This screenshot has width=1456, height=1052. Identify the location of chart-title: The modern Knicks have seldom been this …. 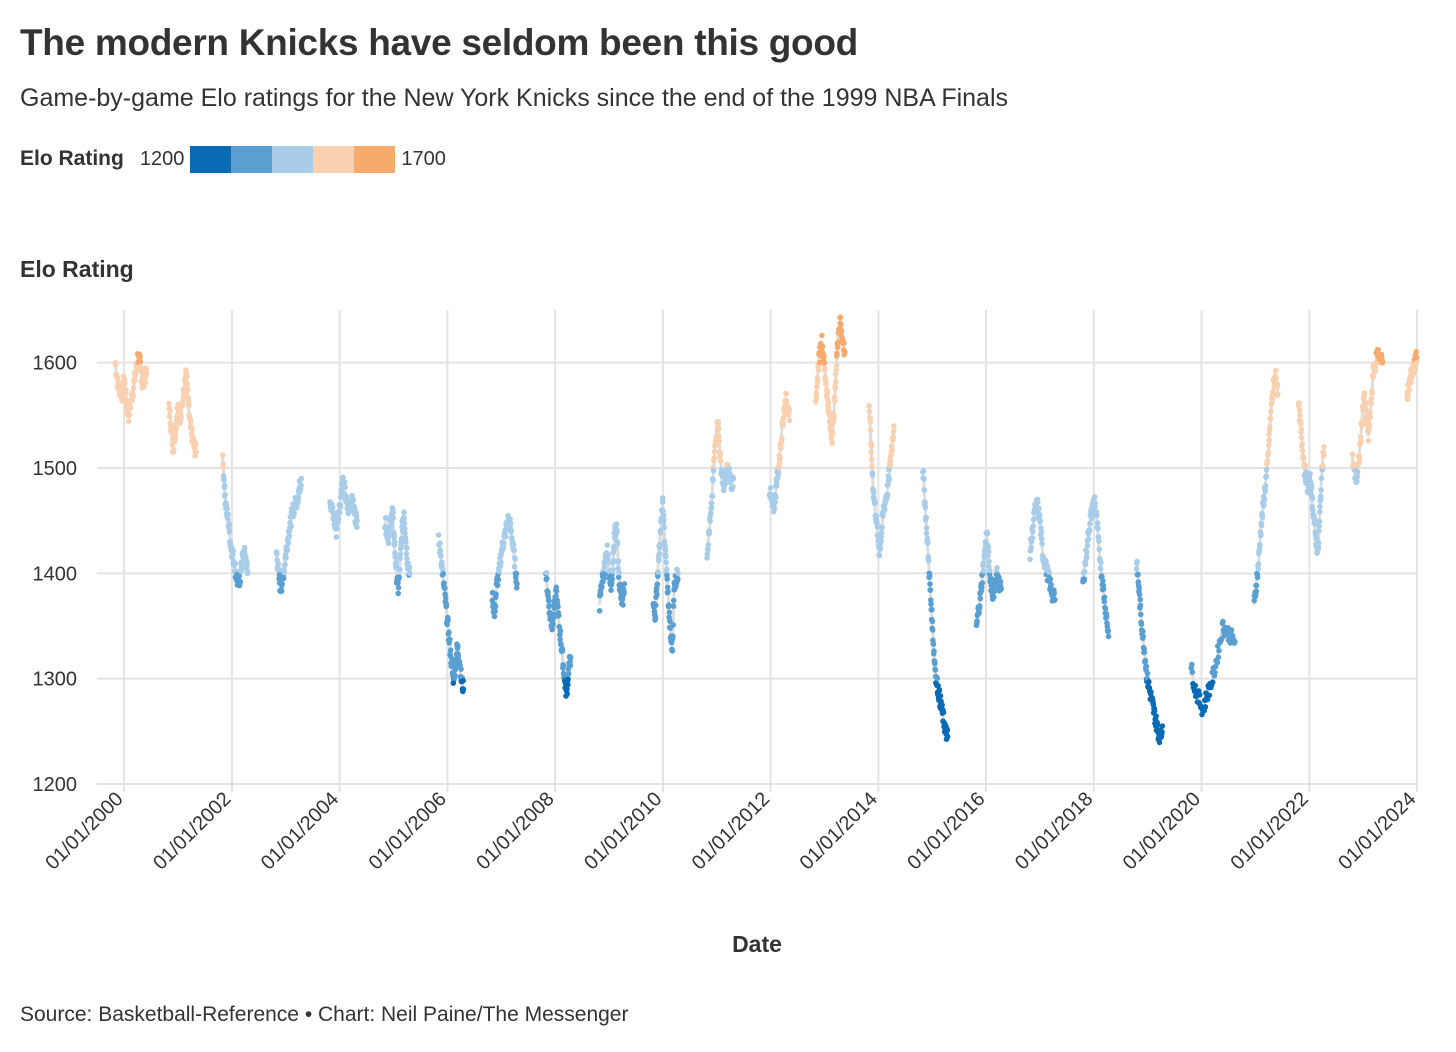
(439, 42).